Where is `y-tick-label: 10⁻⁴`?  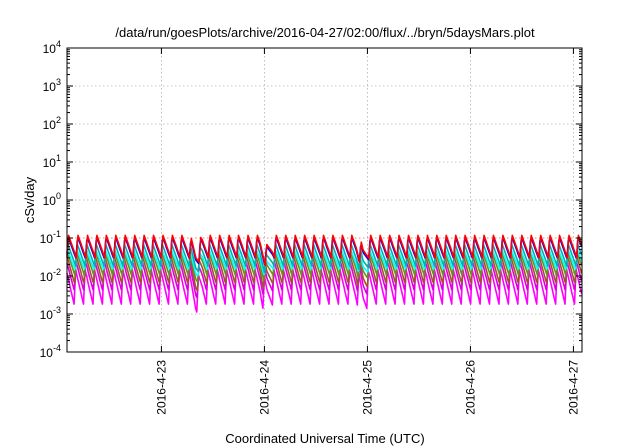
y-tick-label: 10⁻⁴ is located at coordinates (50, 351).